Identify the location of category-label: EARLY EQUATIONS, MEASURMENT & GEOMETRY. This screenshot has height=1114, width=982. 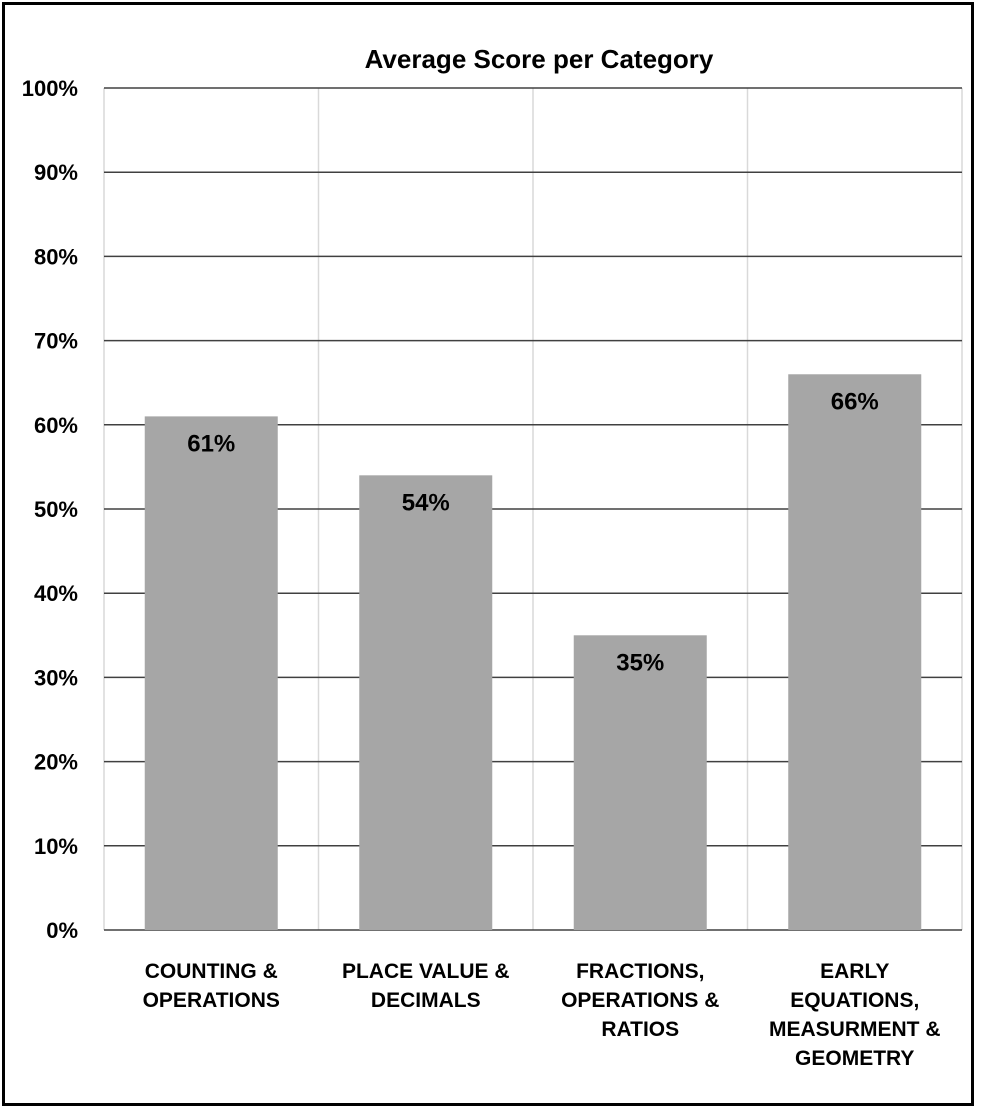
(855, 1015).